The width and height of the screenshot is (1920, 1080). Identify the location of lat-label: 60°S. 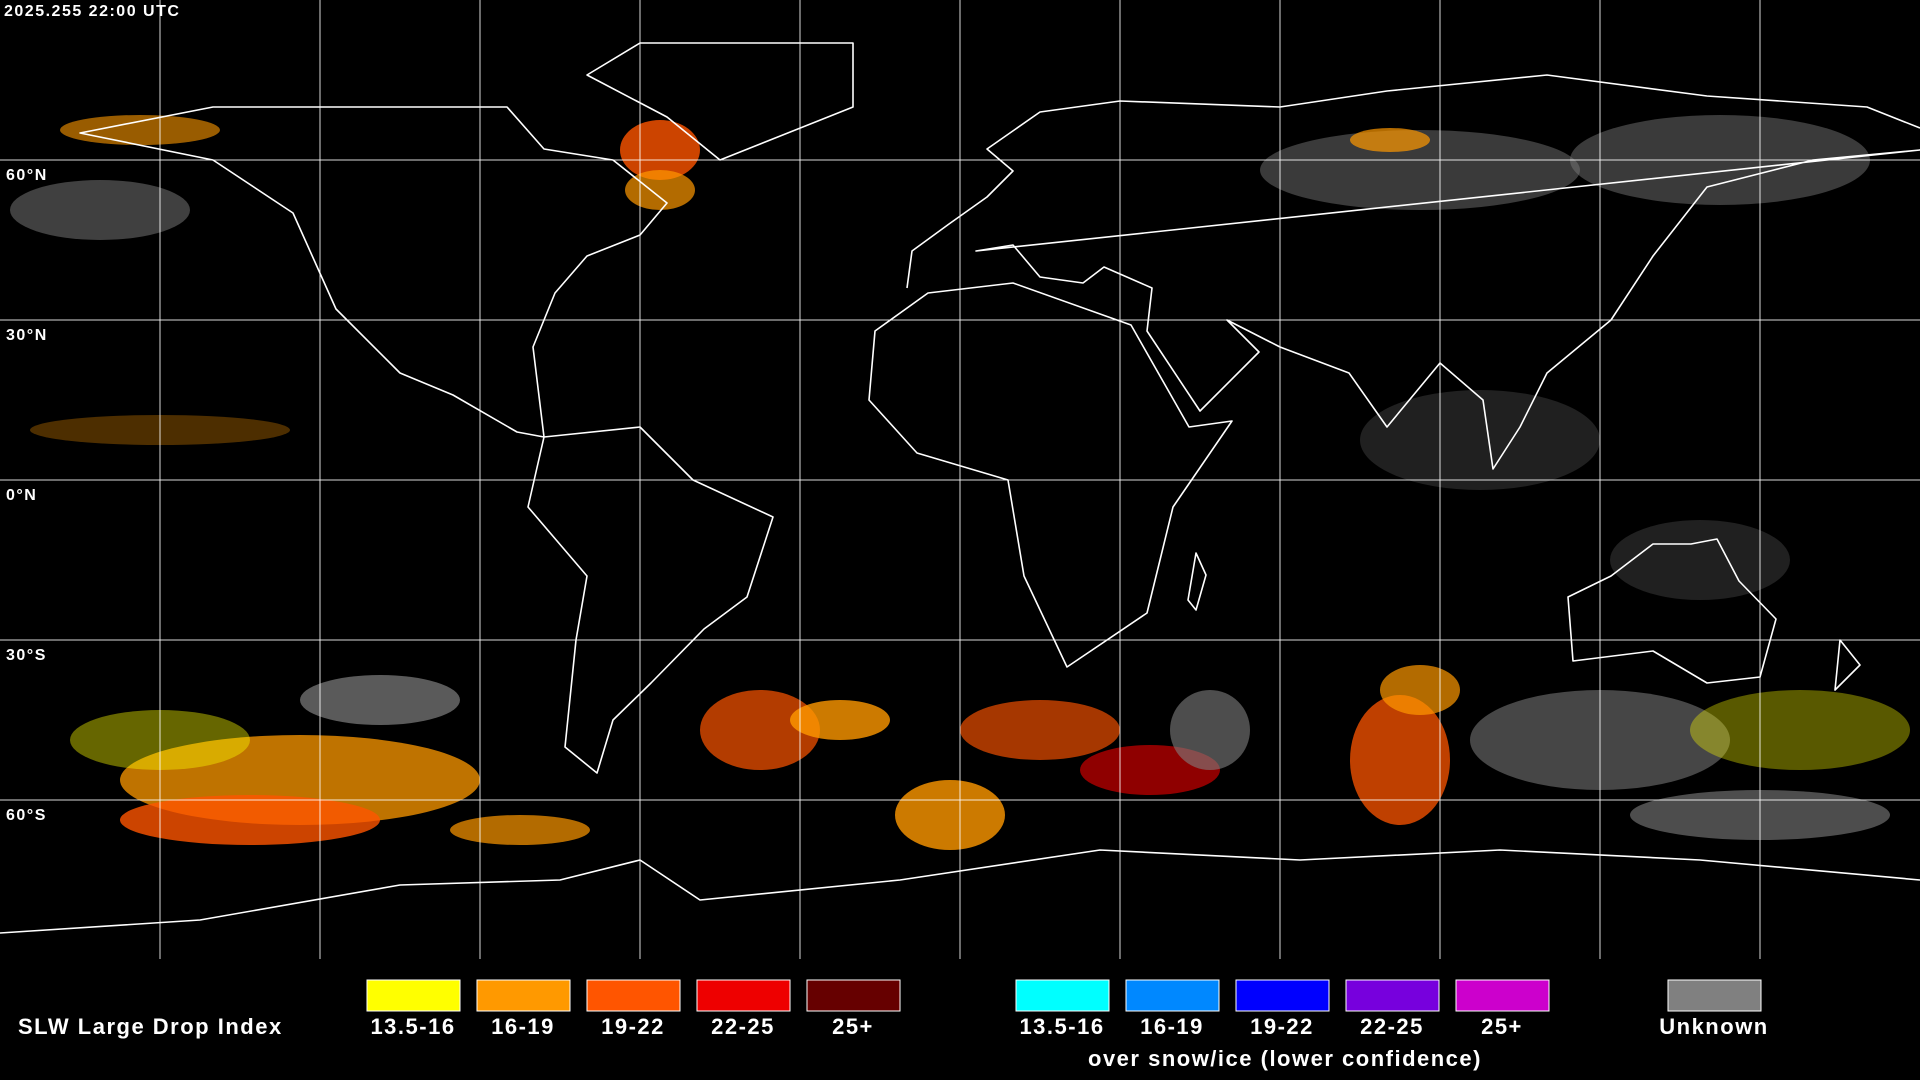
(26, 815).